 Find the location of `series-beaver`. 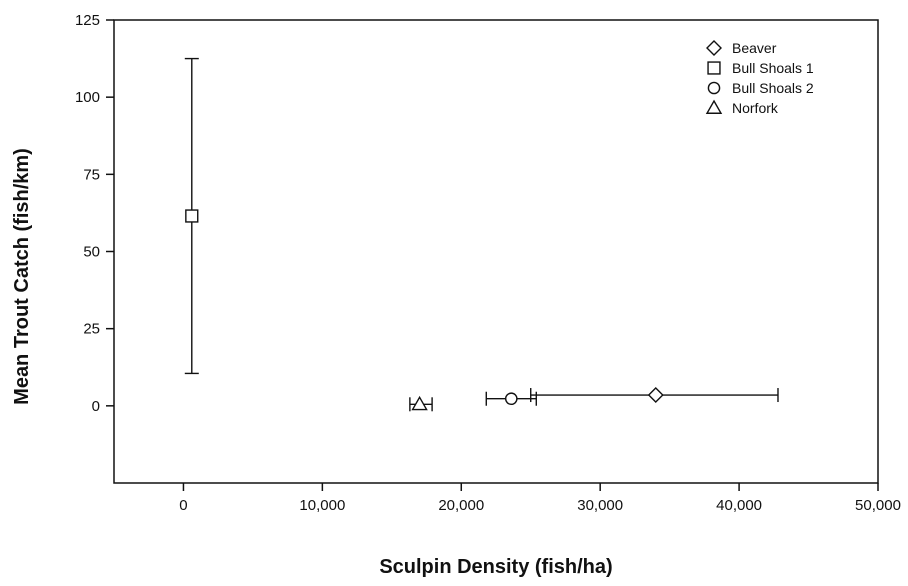

series-beaver is located at coordinates (654, 395).